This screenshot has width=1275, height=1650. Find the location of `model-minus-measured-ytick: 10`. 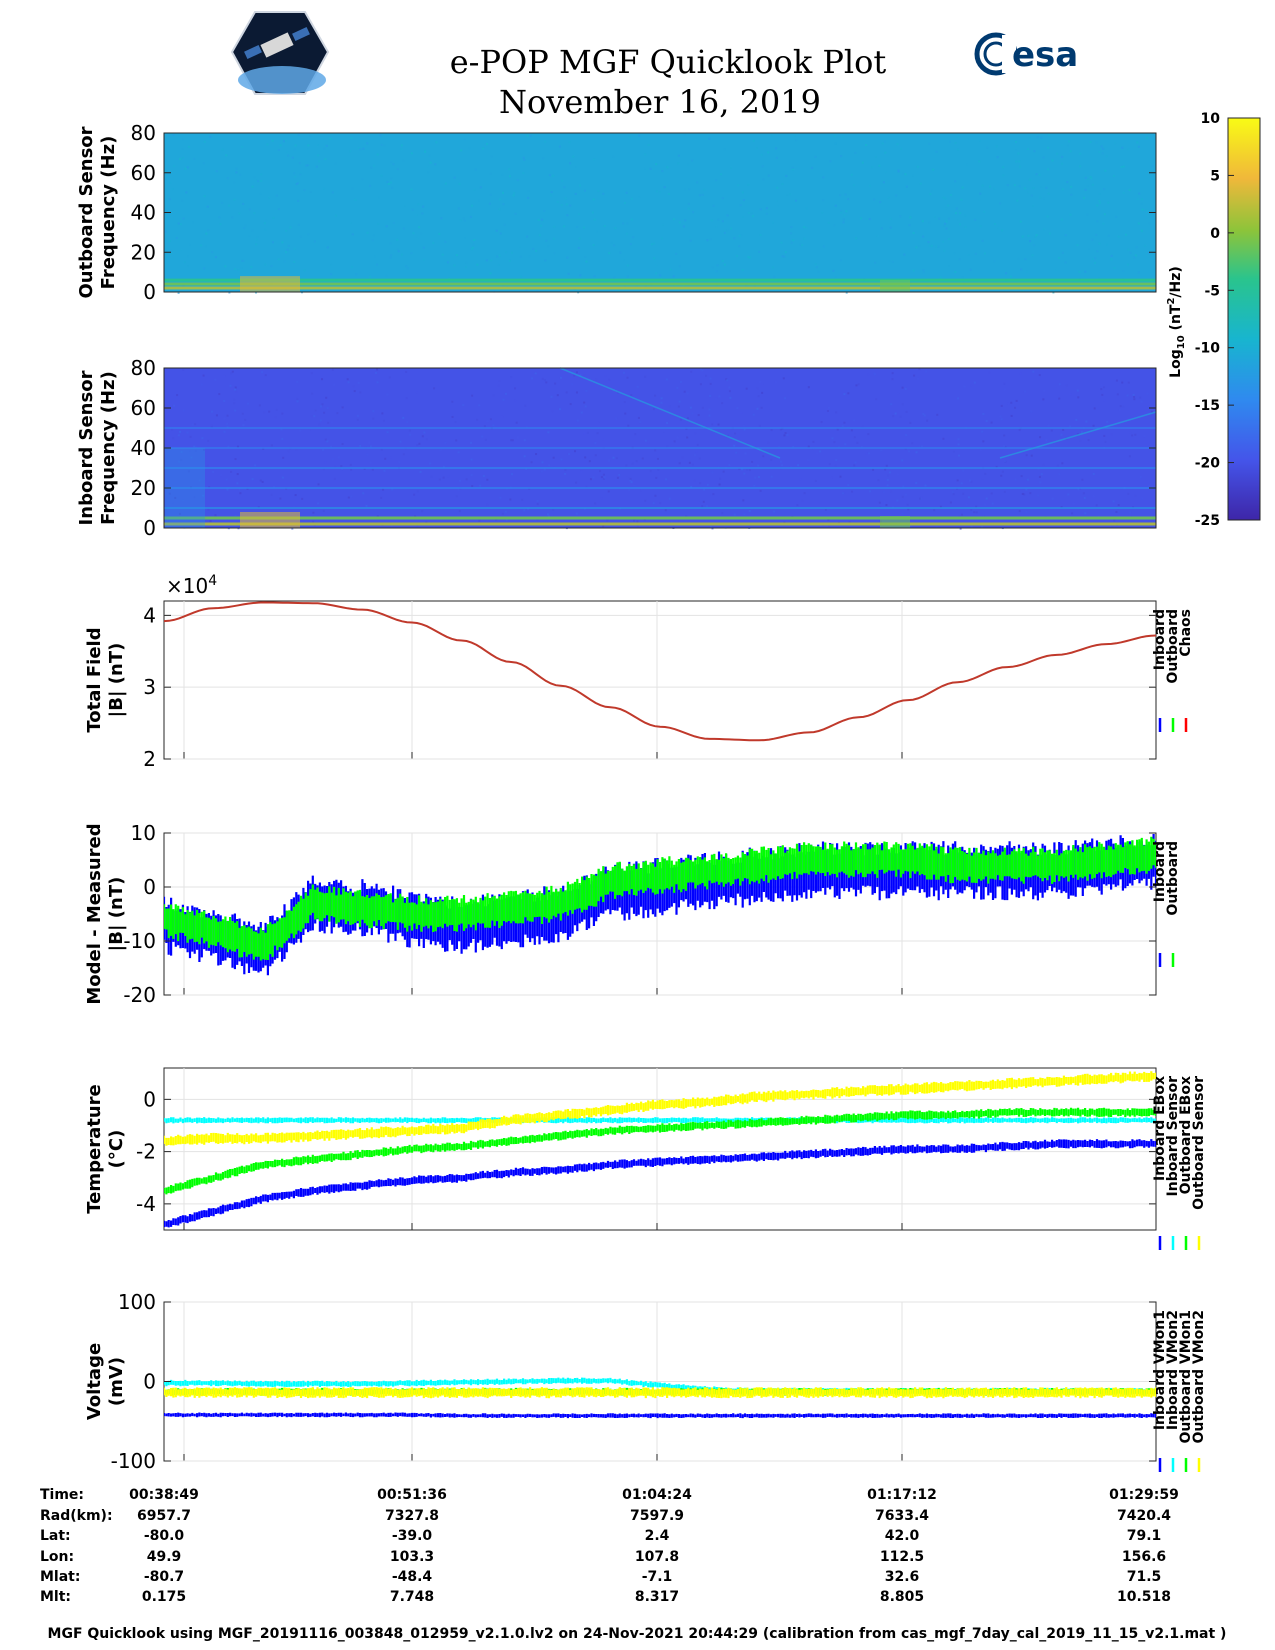

model-minus-measured-ytick: 10 is located at coordinates (143, 833).